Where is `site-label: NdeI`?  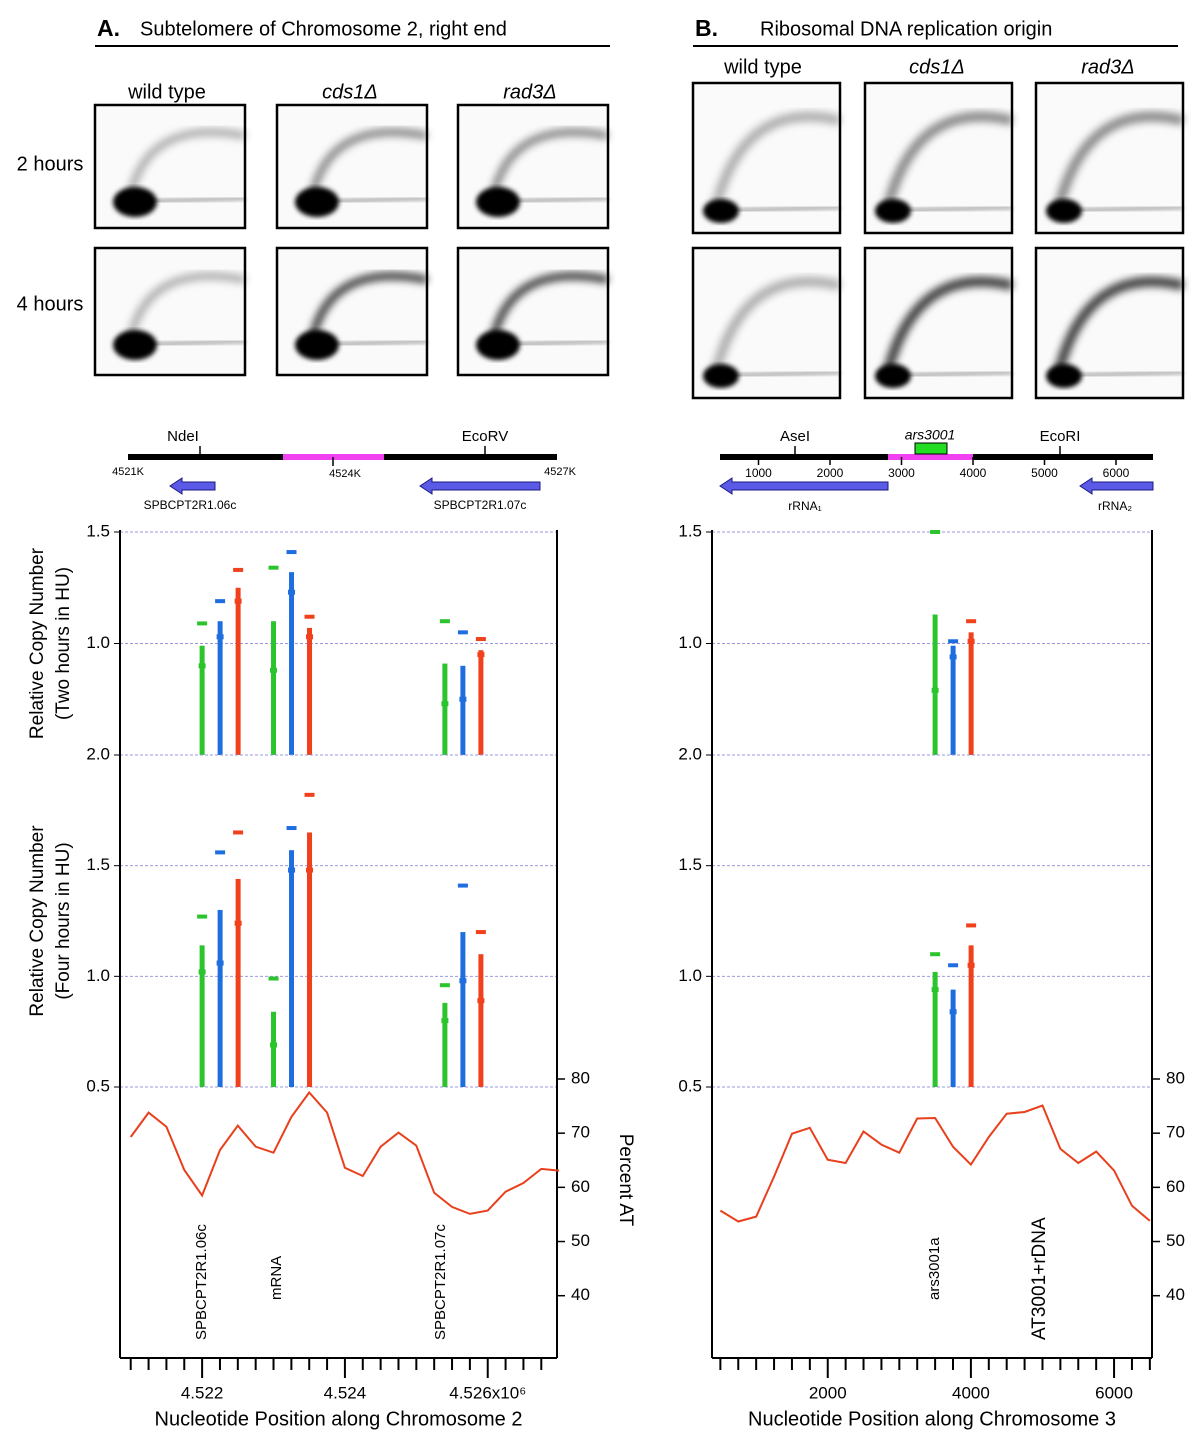 site-label: NdeI is located at coordinates (183, 436).